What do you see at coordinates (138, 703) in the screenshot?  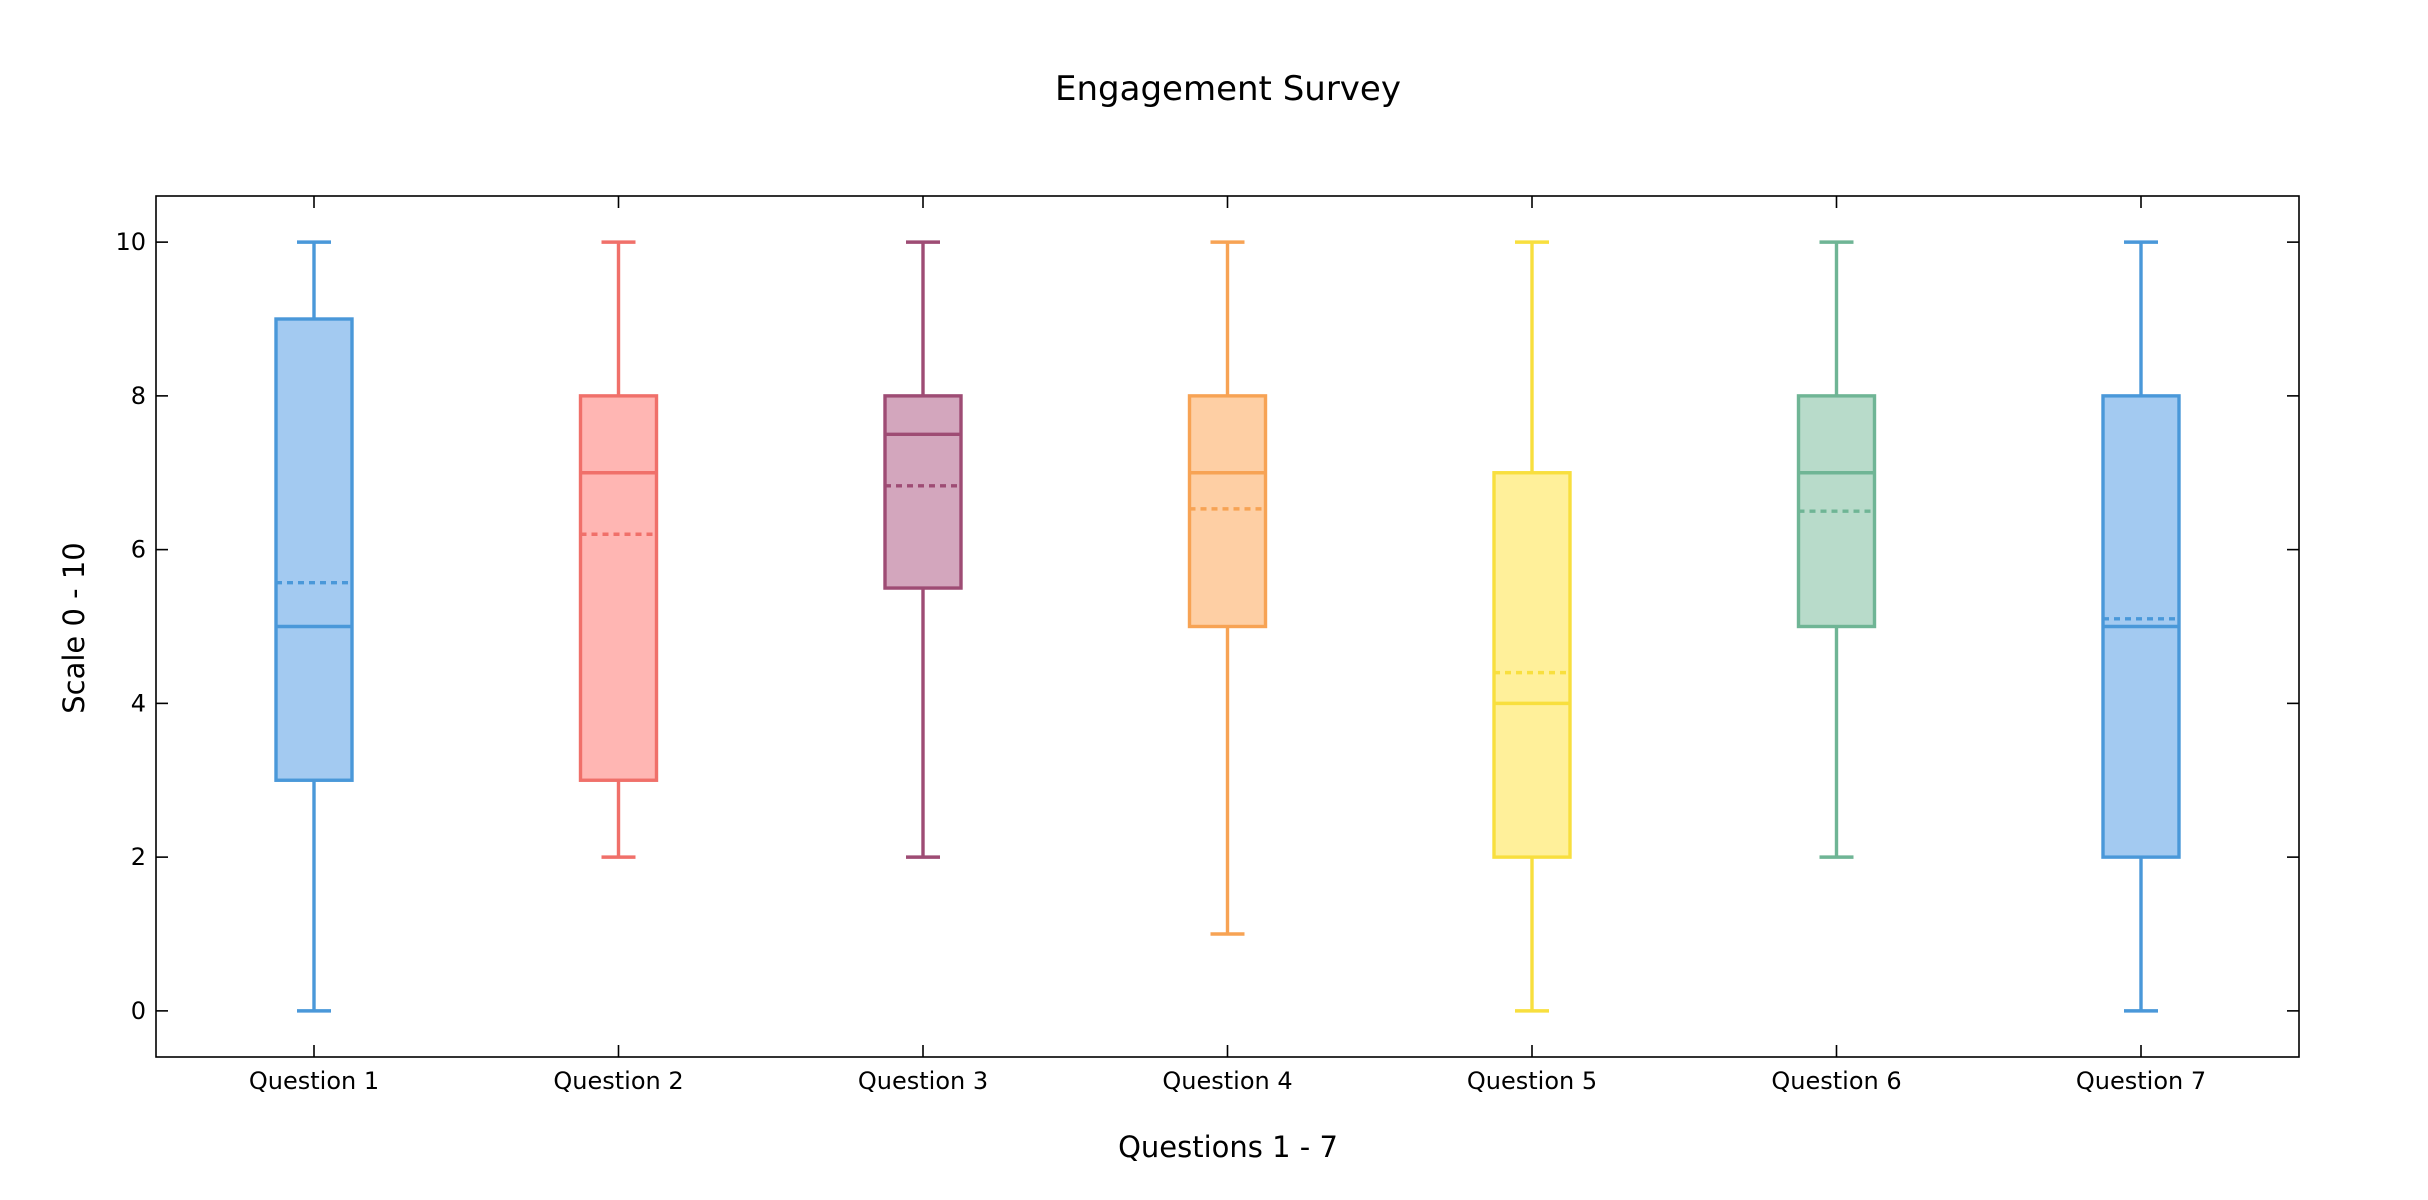 I see `y-tick-label: 4` at bounding box center [138, 703].